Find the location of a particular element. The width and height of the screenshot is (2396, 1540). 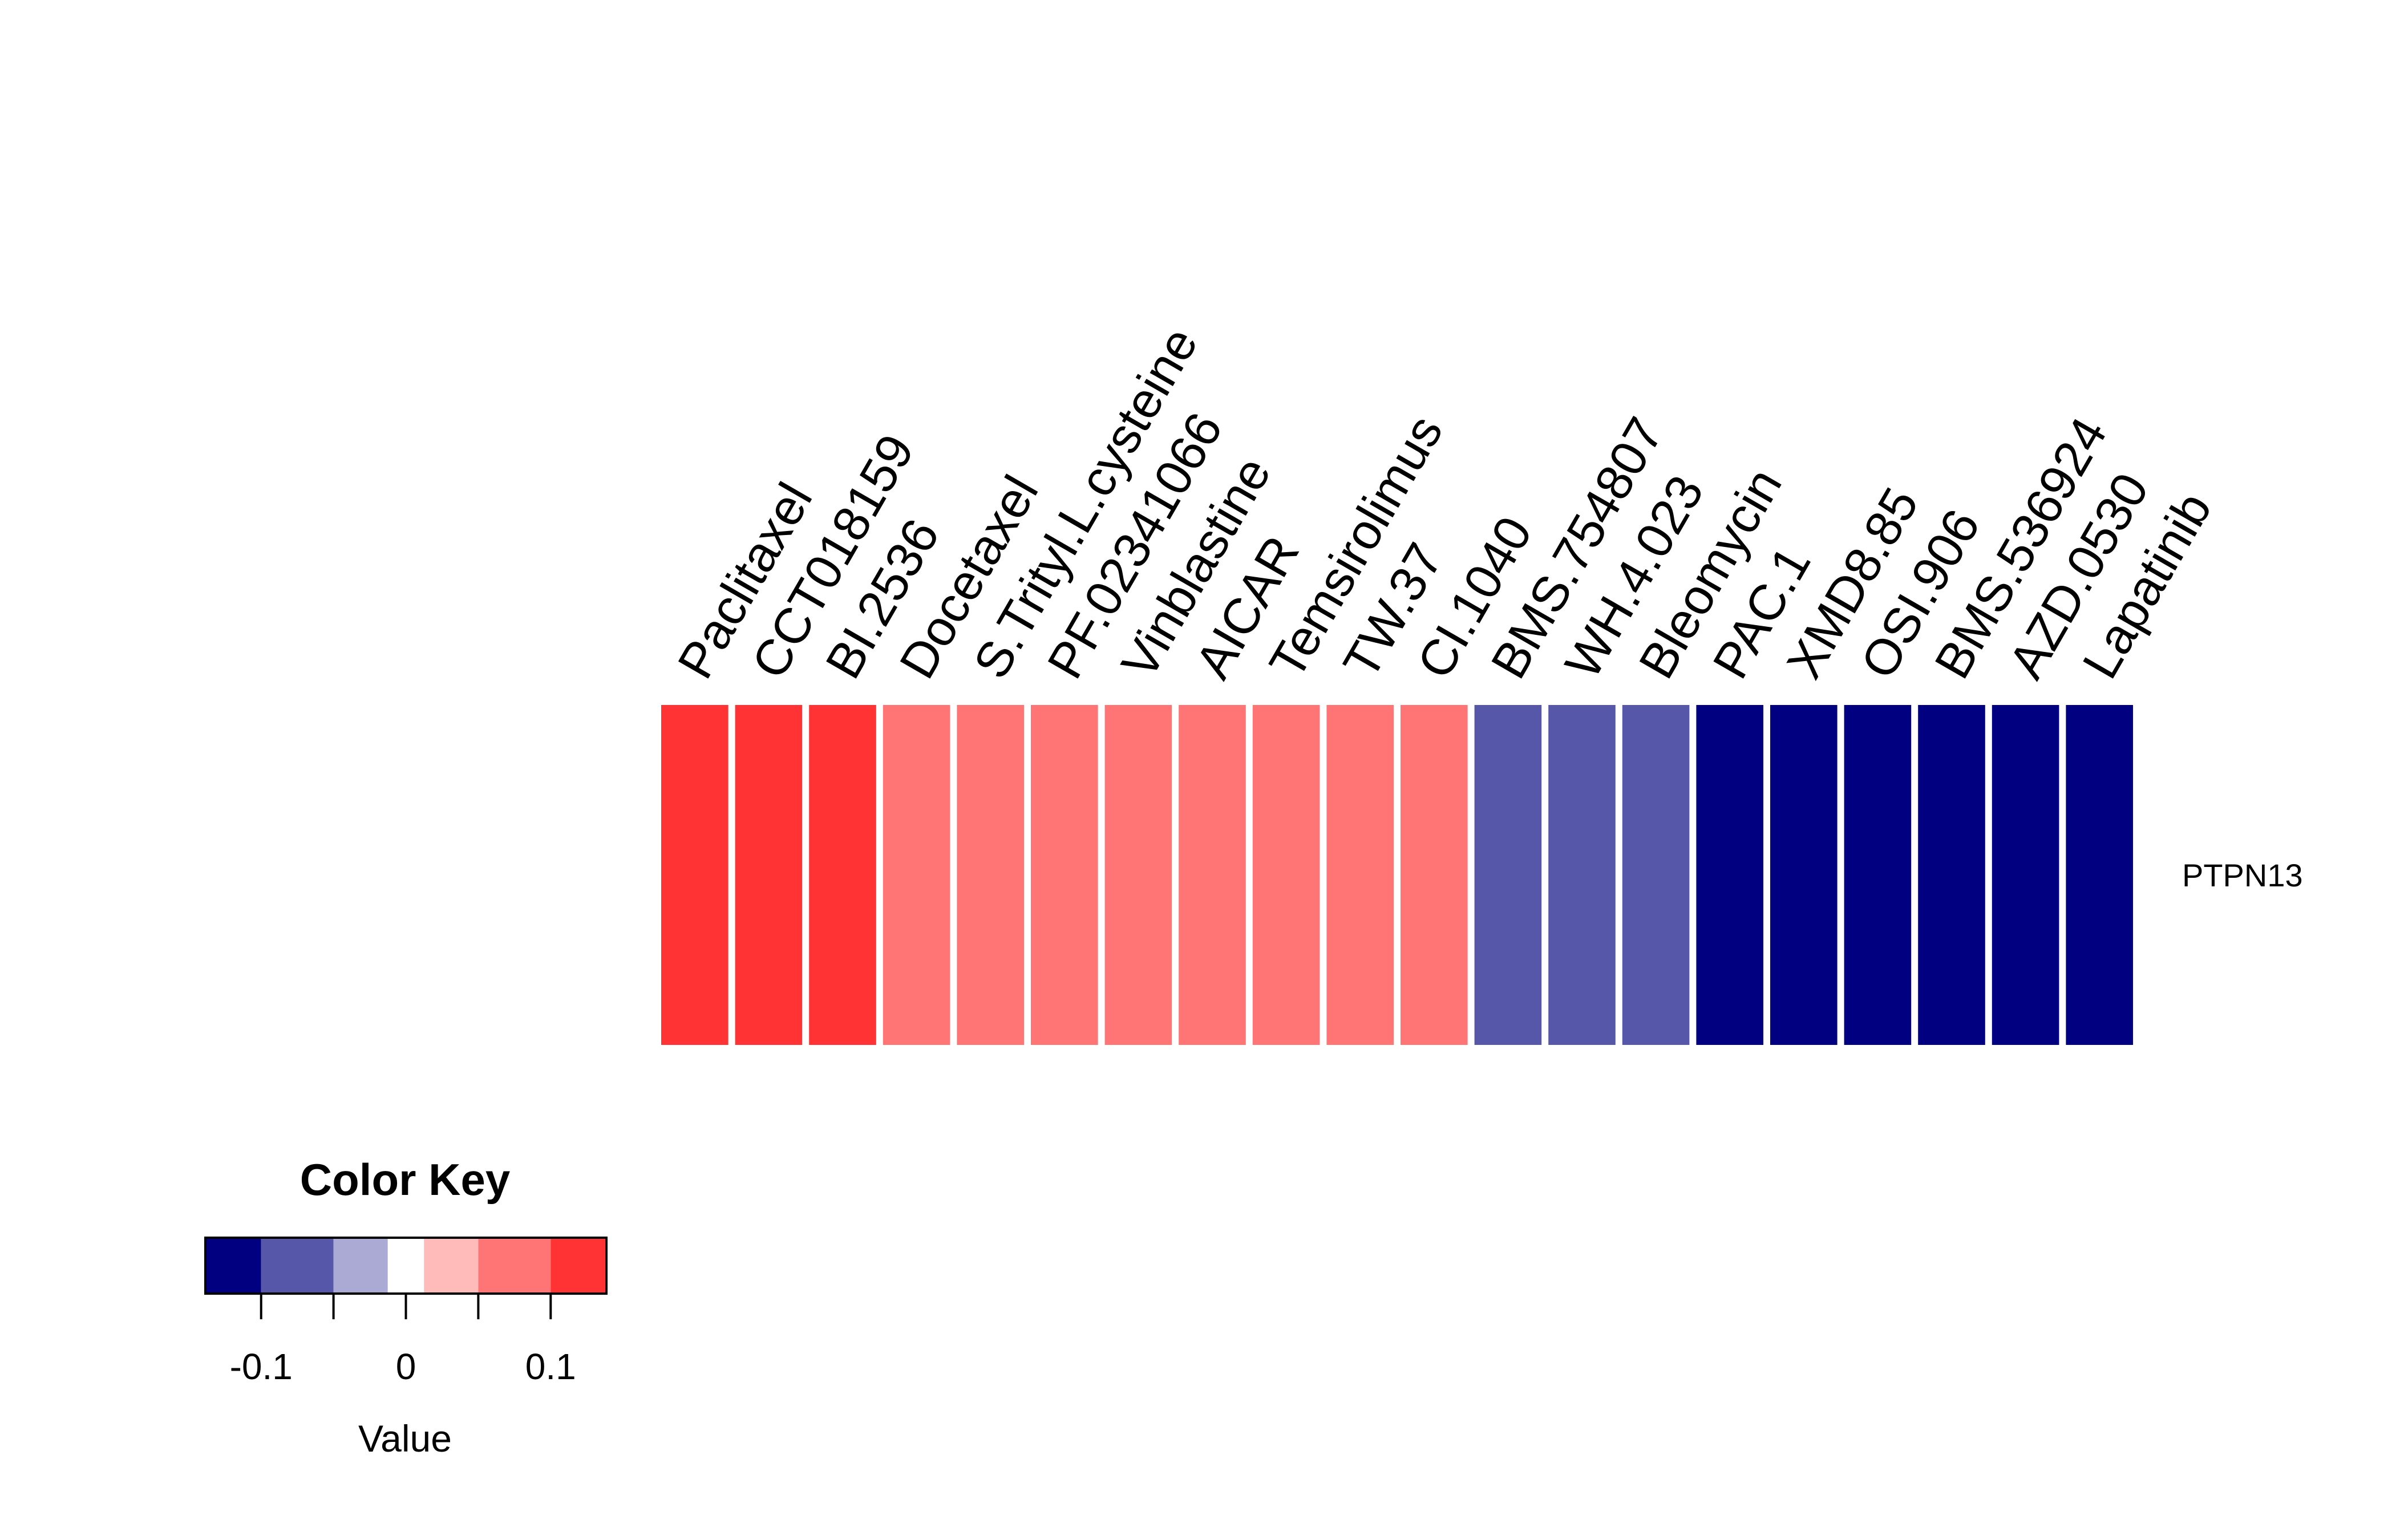

color-key-tick-label: 0 is located at coordinates (406, 1366).